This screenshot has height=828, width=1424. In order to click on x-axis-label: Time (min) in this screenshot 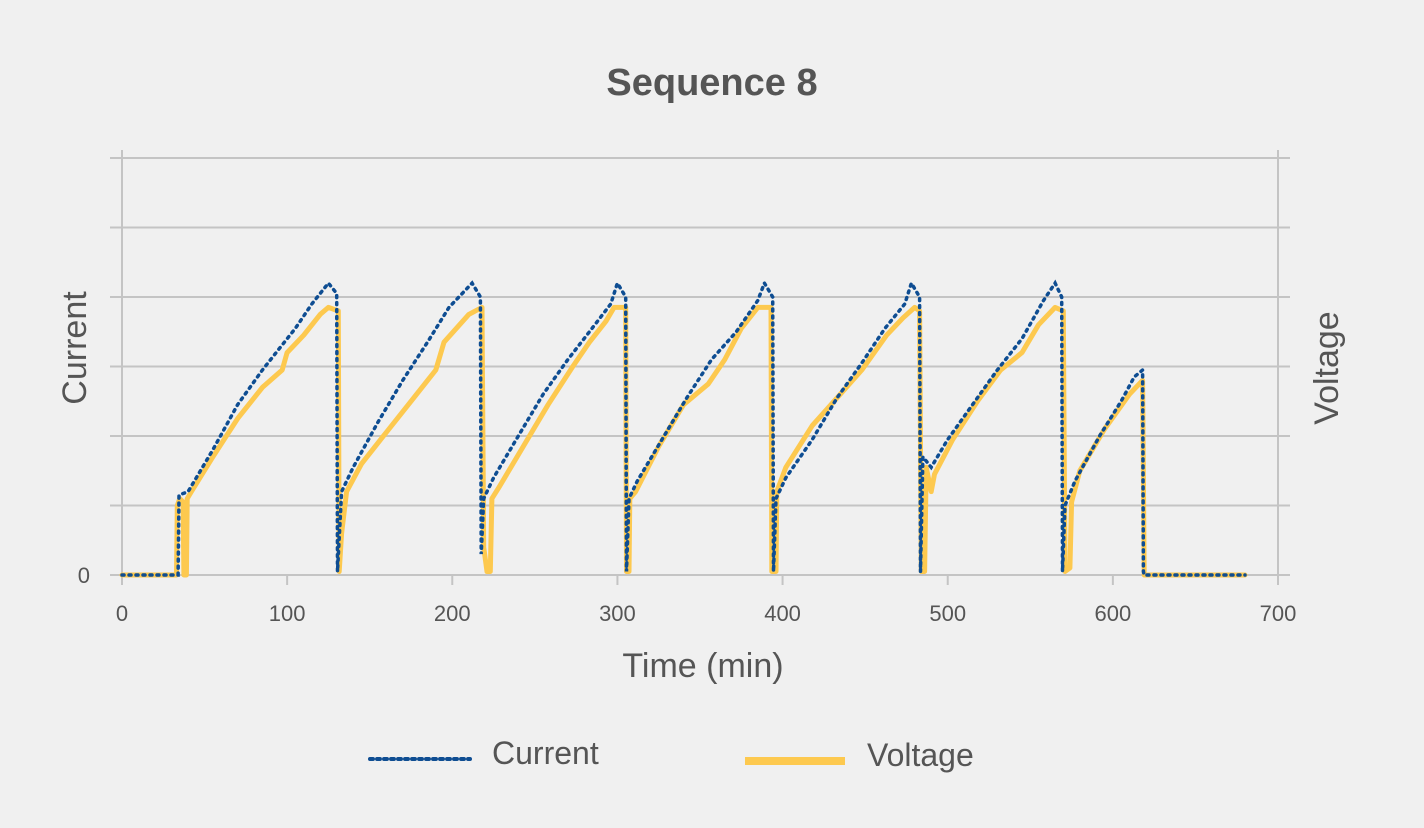, I will do `click(702, 666)`.